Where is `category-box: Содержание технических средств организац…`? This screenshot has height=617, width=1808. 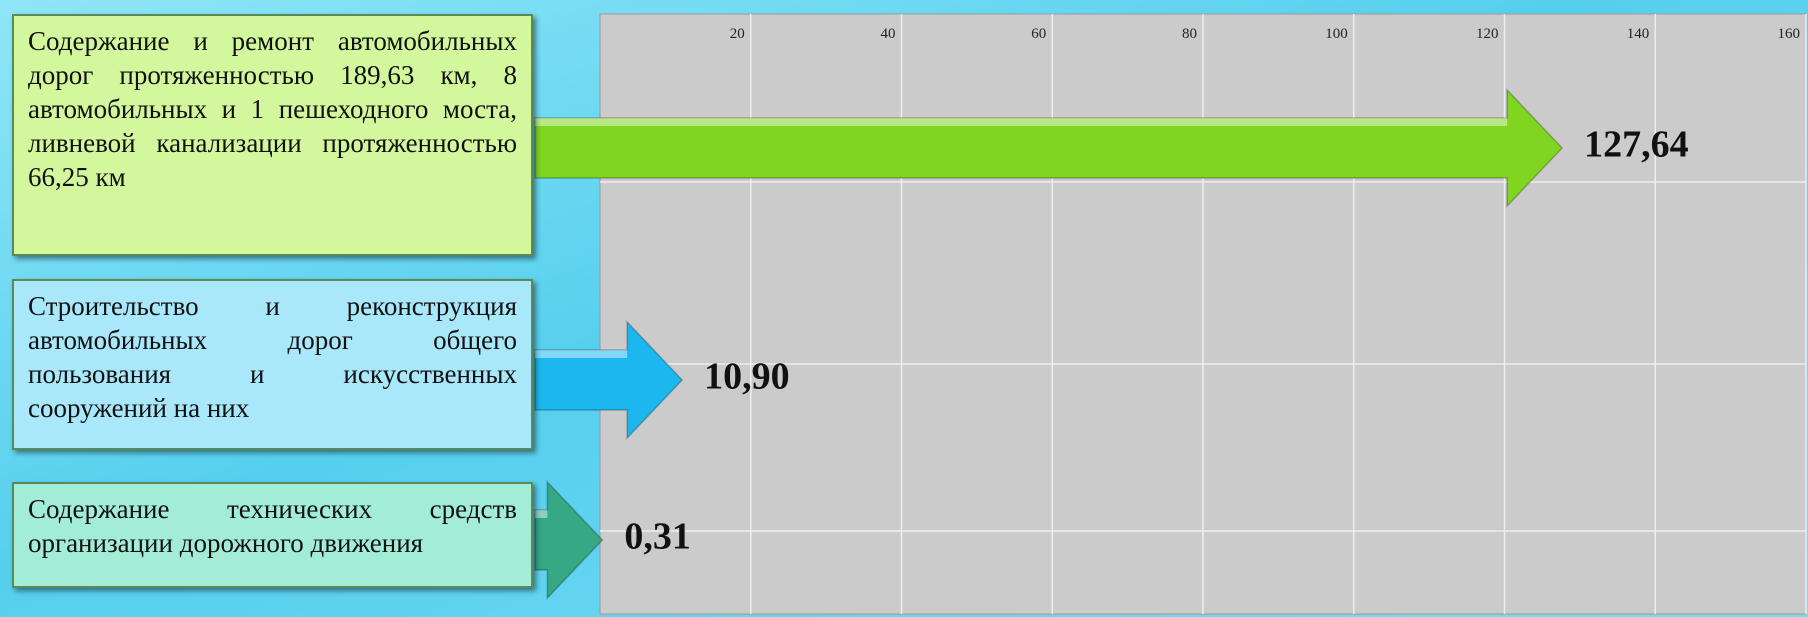 category-box: Содержание технических средств организац… is located at coordinates (272, 535).